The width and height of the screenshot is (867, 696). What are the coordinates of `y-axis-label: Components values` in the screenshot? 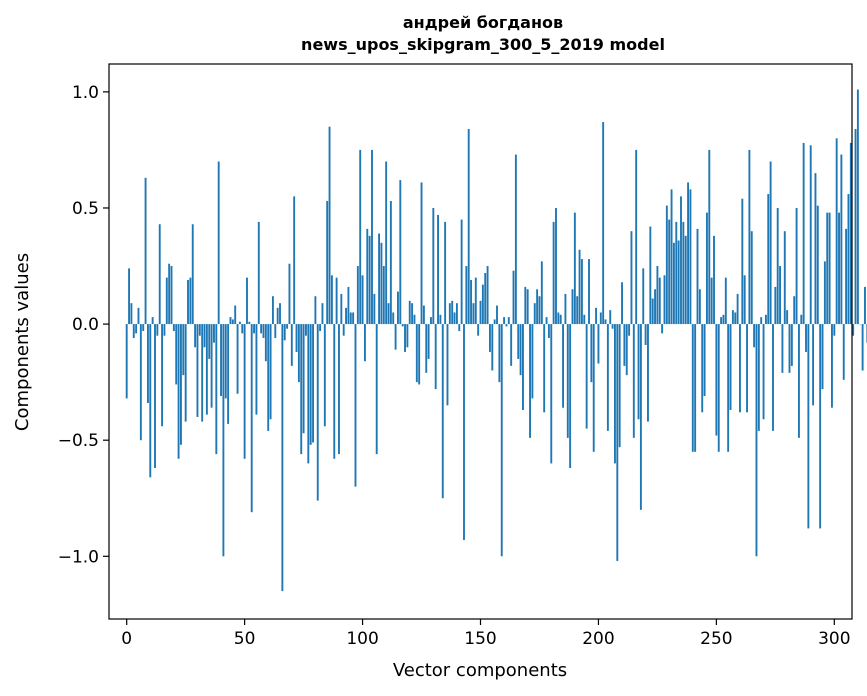 It's located at (22, 342).